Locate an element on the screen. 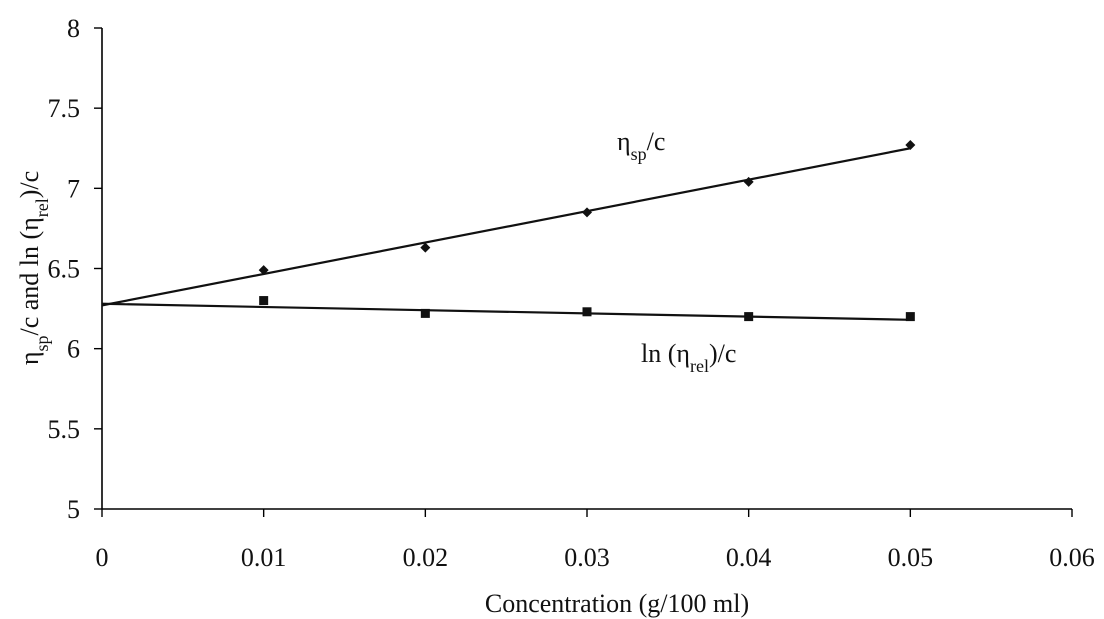 This screenshot has width=1104, height=619. y-tick-label: 7.5 is located at coordinates (64, 108).